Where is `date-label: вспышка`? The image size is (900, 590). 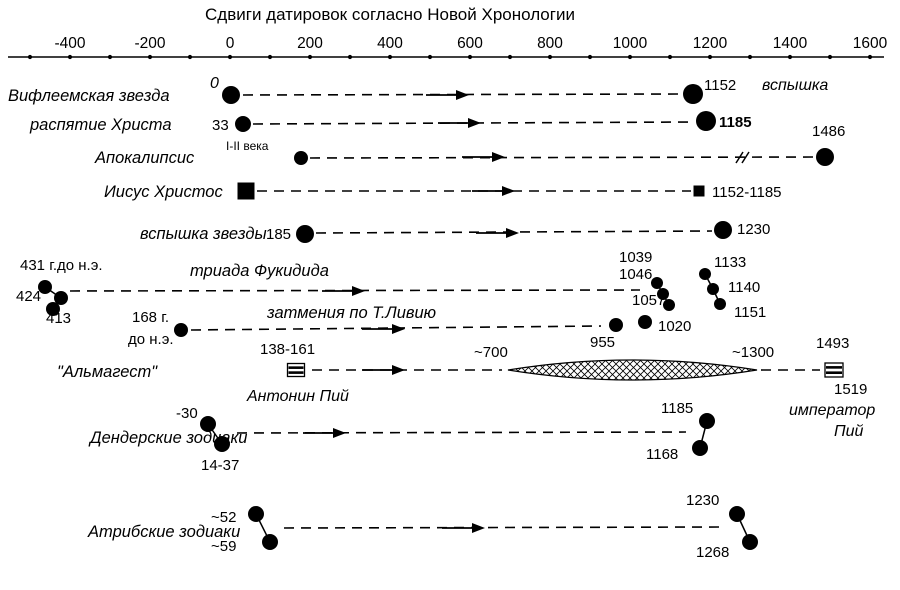
date-label: вспышка is located at coordinates (795, 85).